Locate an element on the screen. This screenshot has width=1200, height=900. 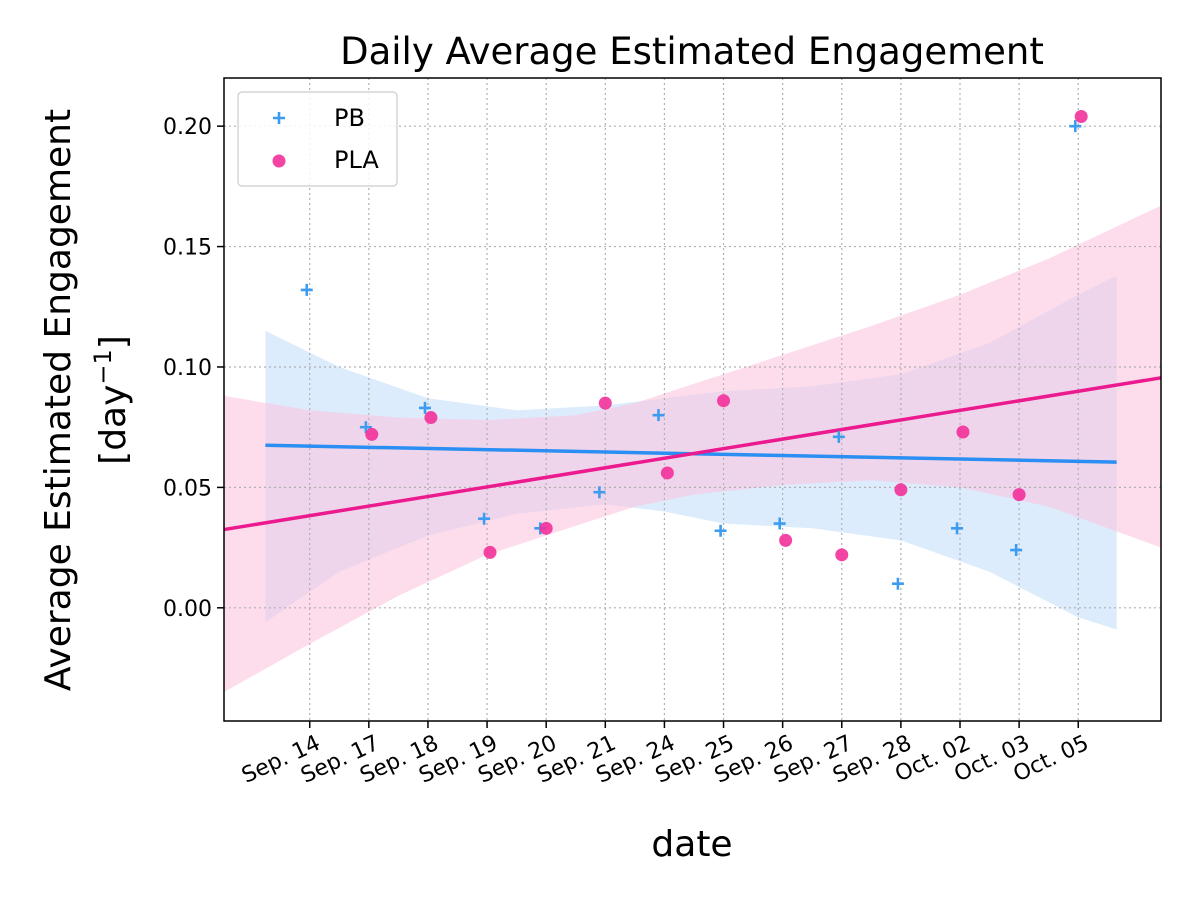
legend-pla-marker is located at coordinates (279, 161).